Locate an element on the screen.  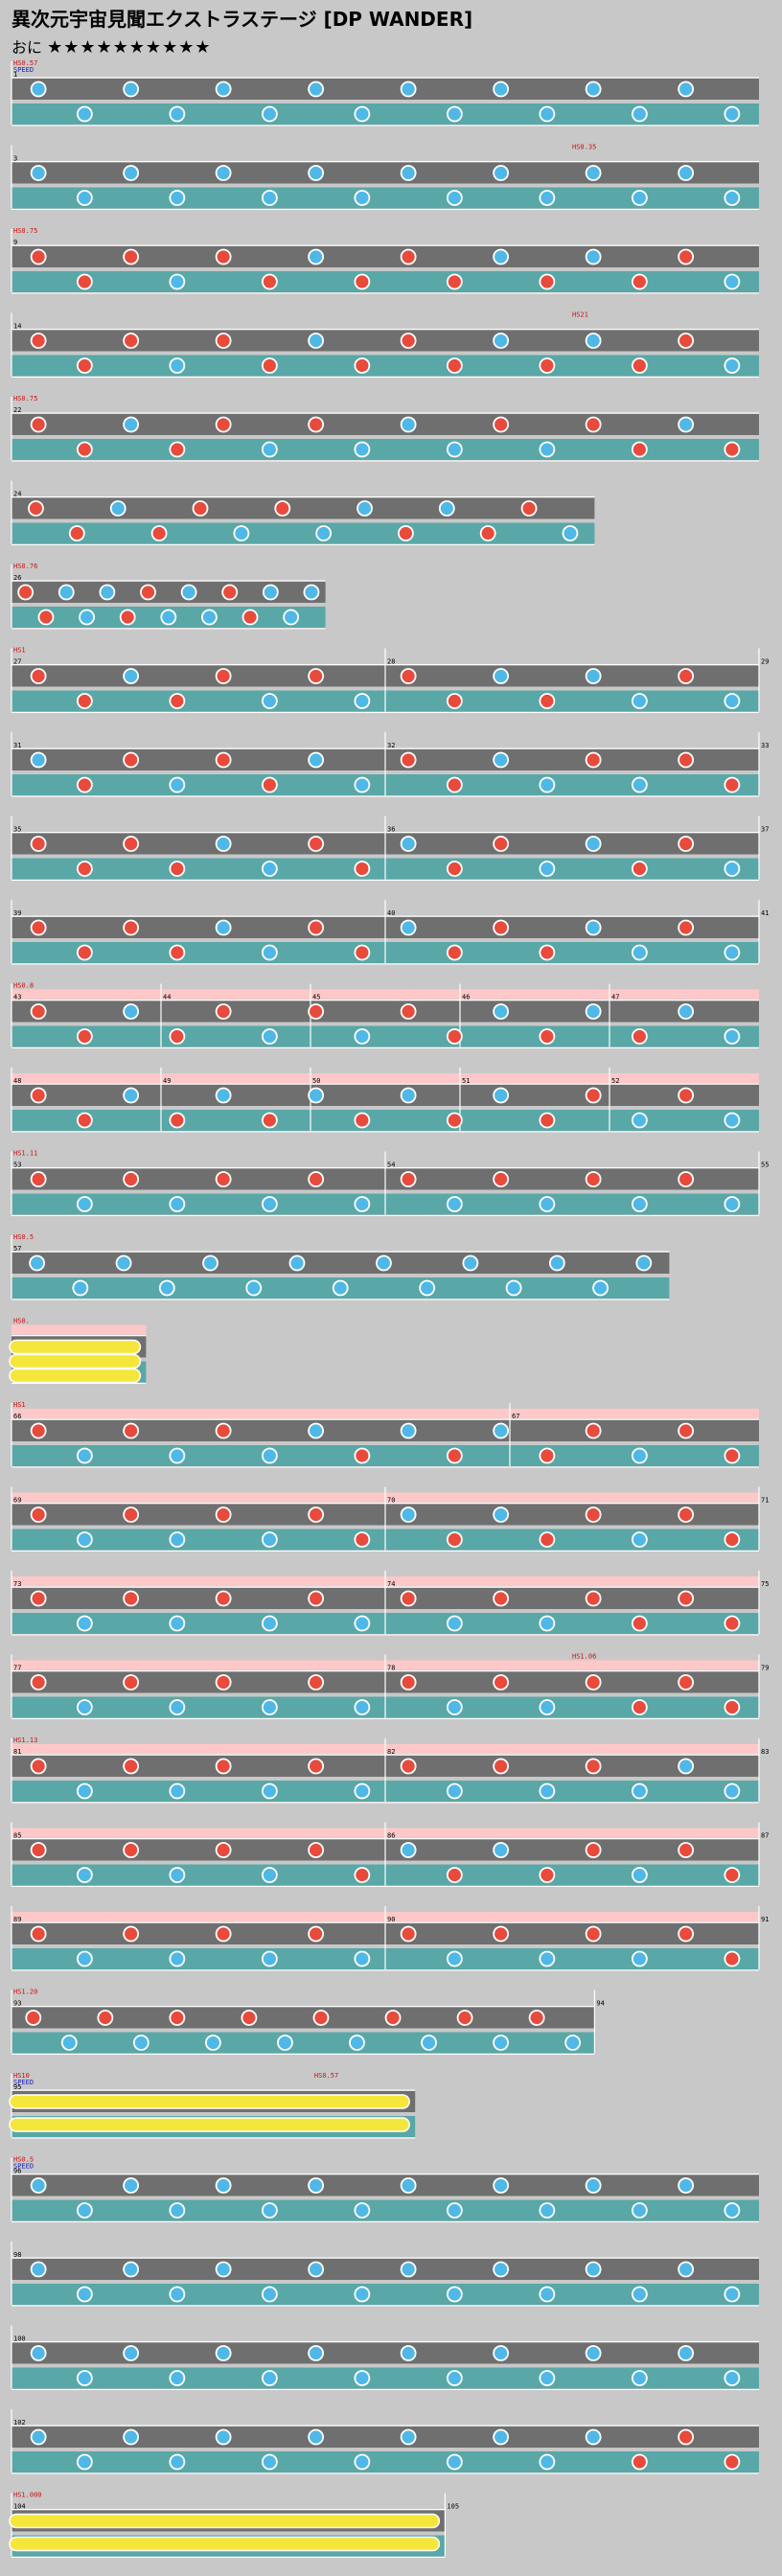
hs-label: HS1.20 is located at coordinates (25, 1992).